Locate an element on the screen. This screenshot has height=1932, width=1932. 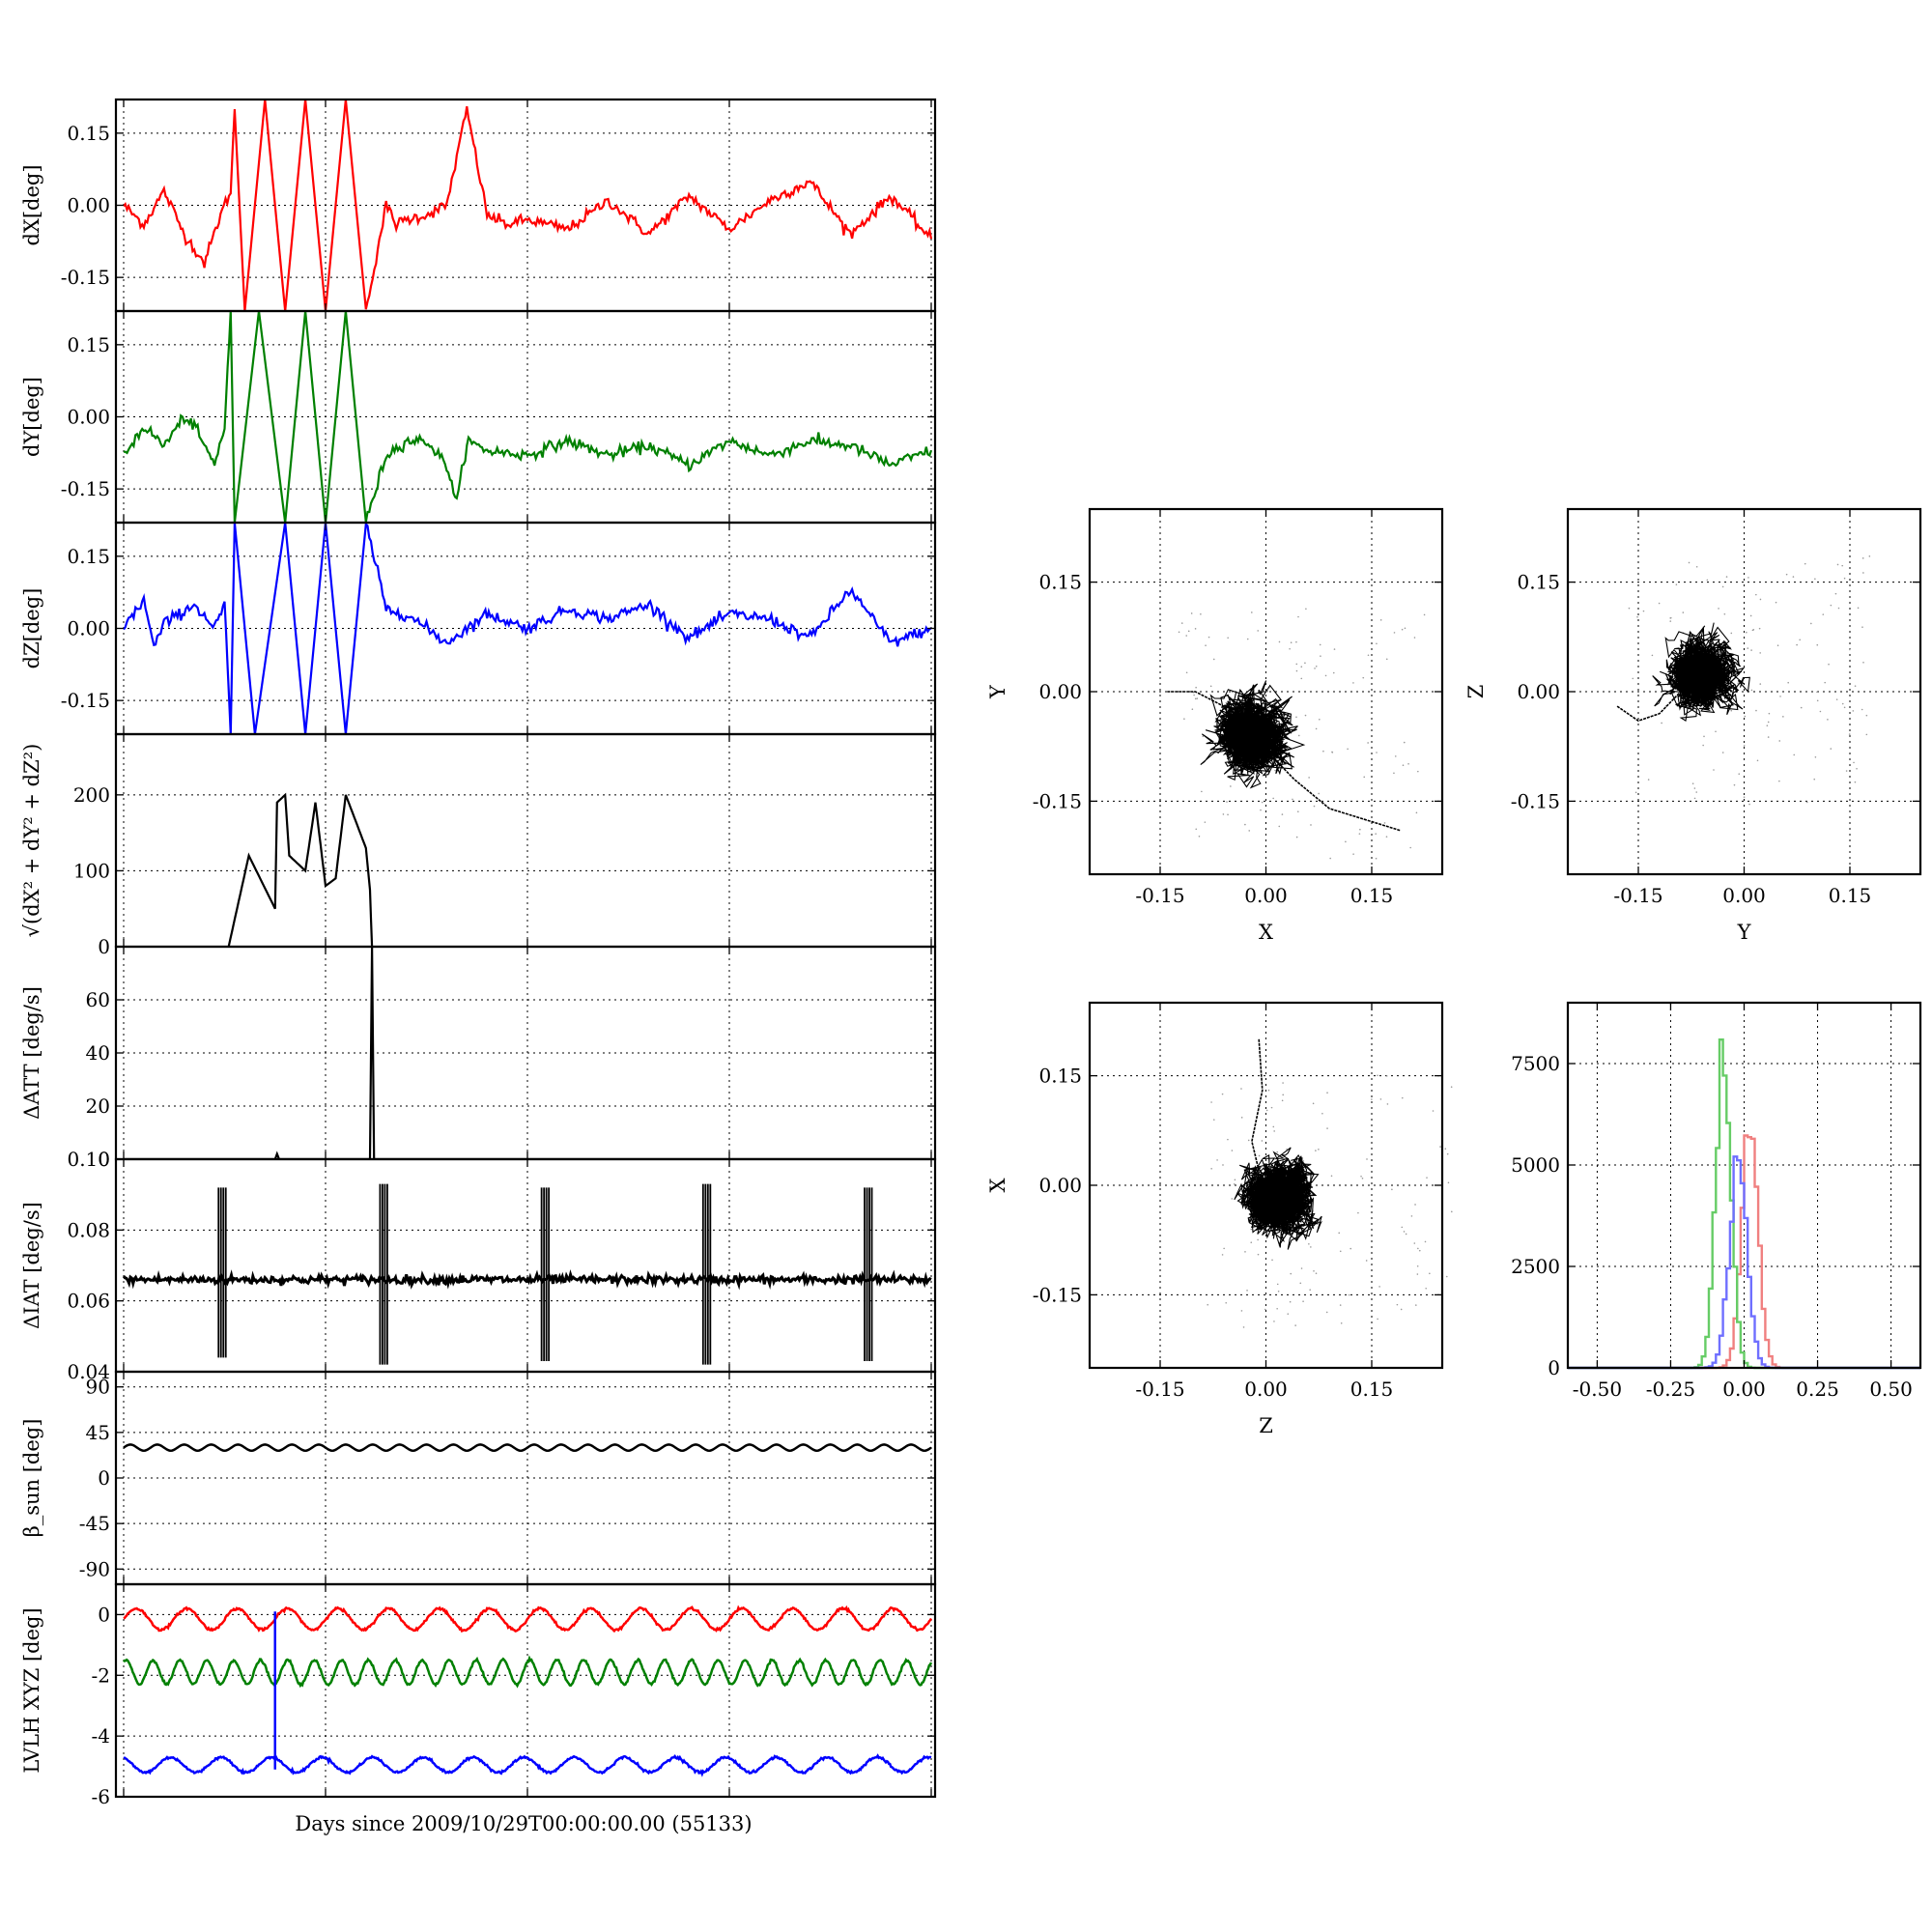
xtick-label: 0.25 is located at coordinates (1817, 1389).